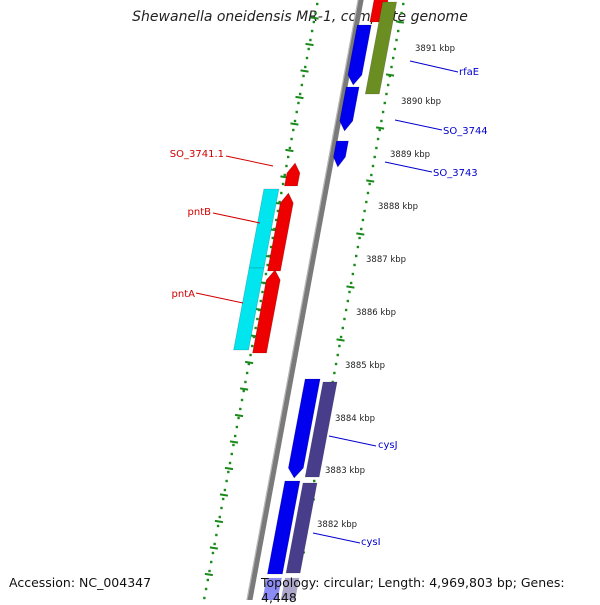 The height and width of the screenshot is (605, 600). What do you see at coordinates (355, 419) in the screenshot?
I see `kbp-label: 3884 kbp` at bounding box center [355, 419].